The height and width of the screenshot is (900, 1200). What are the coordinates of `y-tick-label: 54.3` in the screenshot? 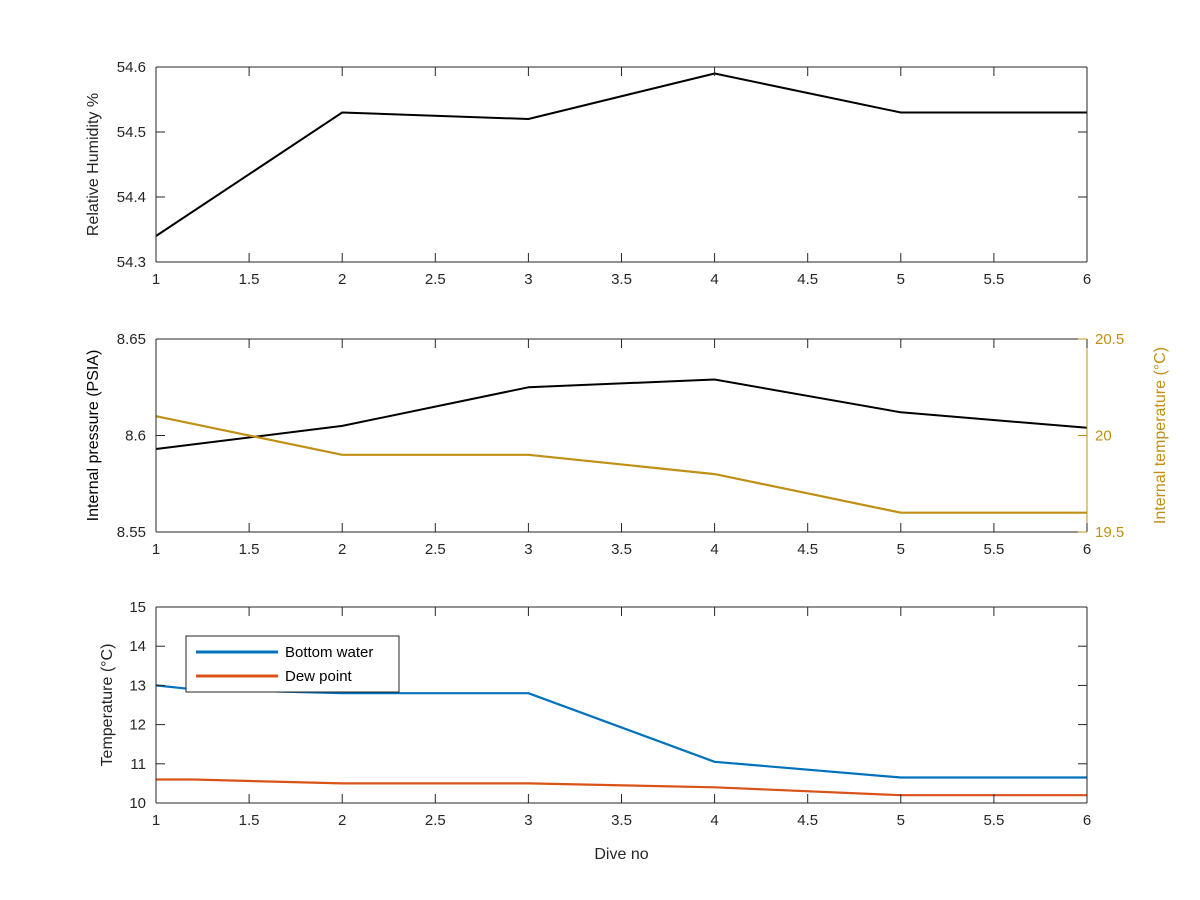 It's located at (131, 262).